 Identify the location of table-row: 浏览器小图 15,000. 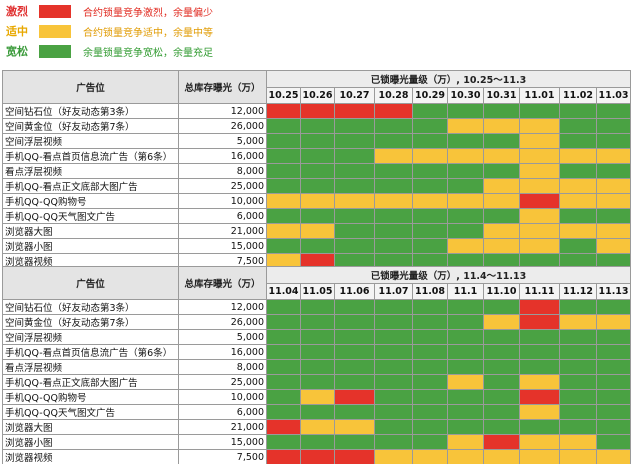
(316, 442).